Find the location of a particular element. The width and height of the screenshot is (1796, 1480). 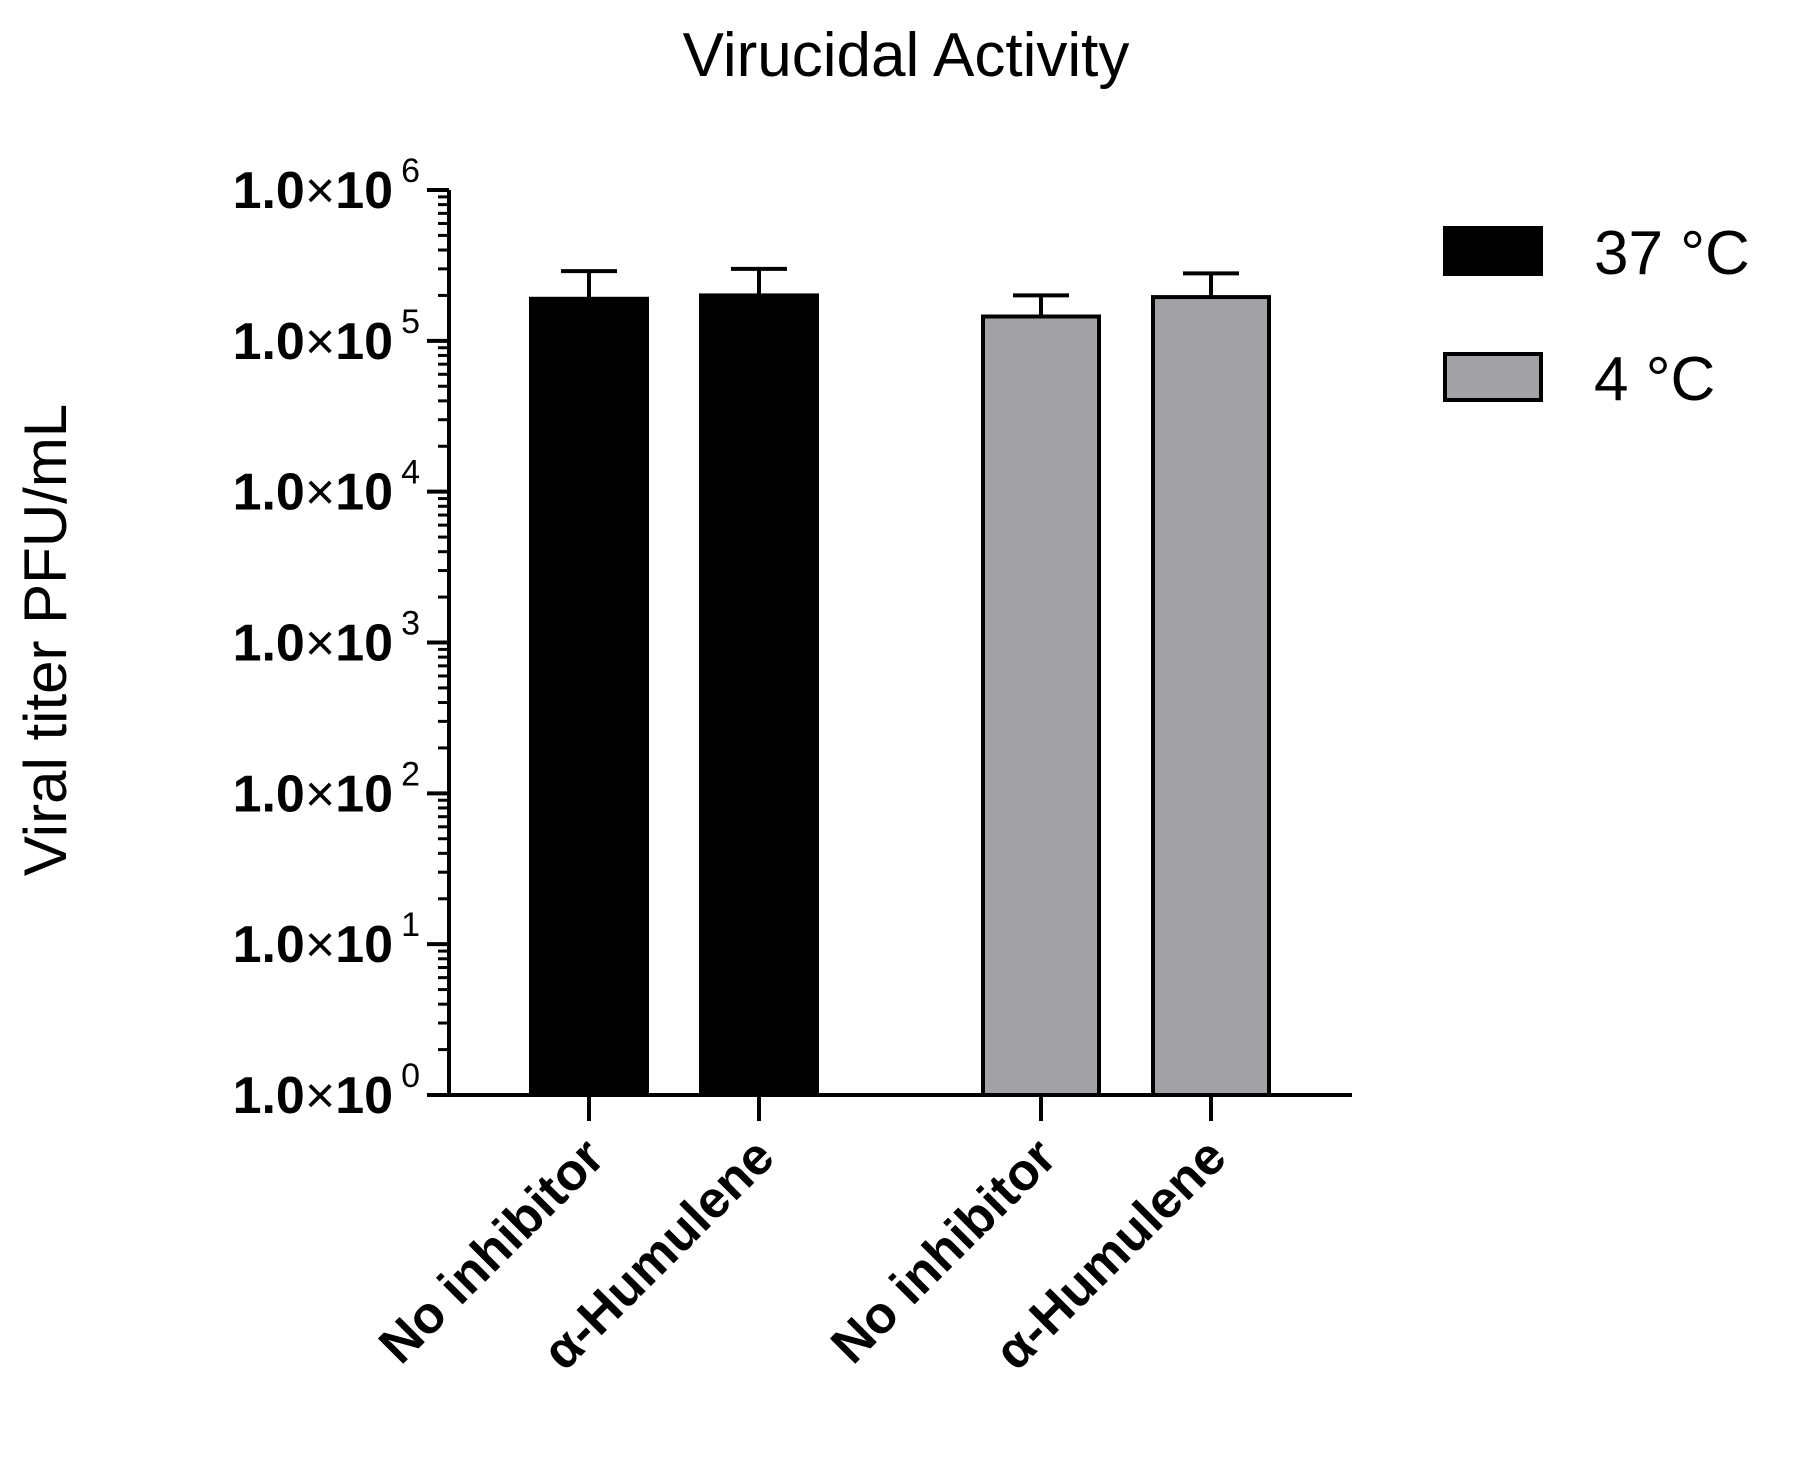

y-tick-label: 1.0×10 3 is located at coordinates (326, 639).